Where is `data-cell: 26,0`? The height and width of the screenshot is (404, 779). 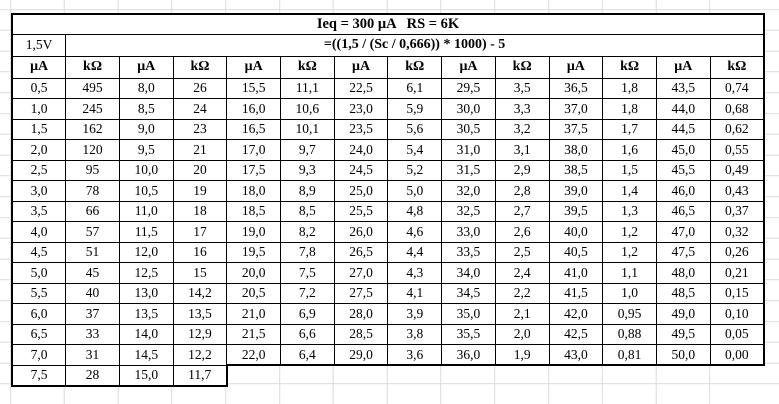 data-cell: 26,0 is located at coordinates (361, 232).